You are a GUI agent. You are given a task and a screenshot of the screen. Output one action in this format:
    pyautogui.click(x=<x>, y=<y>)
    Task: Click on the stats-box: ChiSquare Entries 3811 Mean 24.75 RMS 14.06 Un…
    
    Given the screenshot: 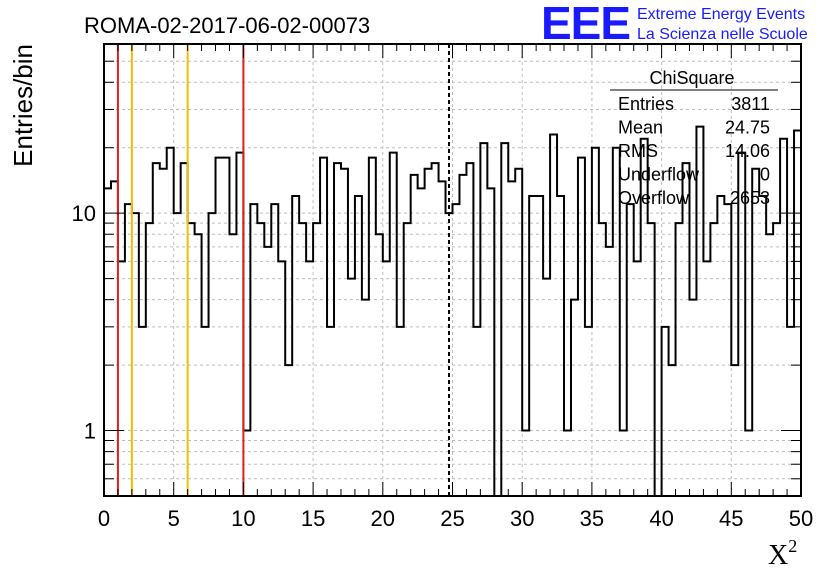 What is the action you would take?
    pyautogui.click(x=694, y=138)
    